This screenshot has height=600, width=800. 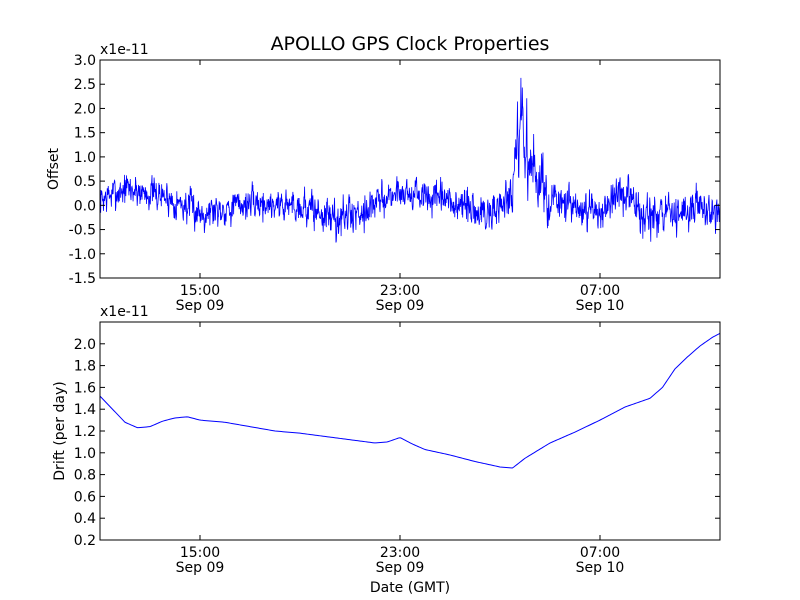 I want to click on y-tick-label: 1.4, so click(x=85, y=410).